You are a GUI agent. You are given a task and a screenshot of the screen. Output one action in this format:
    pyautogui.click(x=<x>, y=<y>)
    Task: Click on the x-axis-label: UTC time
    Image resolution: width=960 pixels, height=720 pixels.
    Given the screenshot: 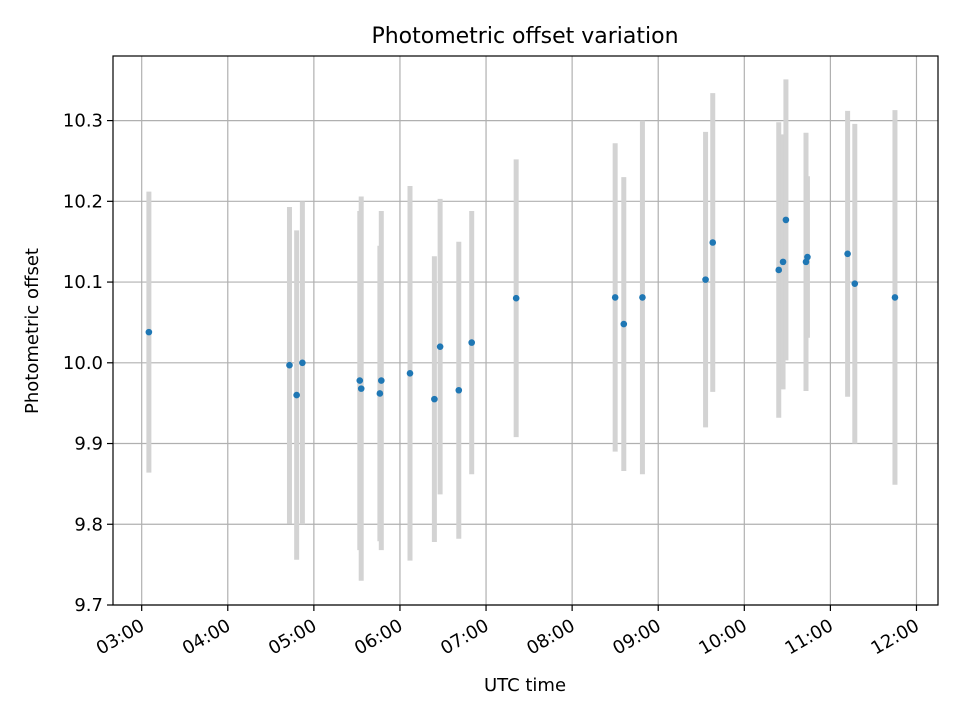 What is the action you would take?
    pyautogui.click(x=525, y=685)
    